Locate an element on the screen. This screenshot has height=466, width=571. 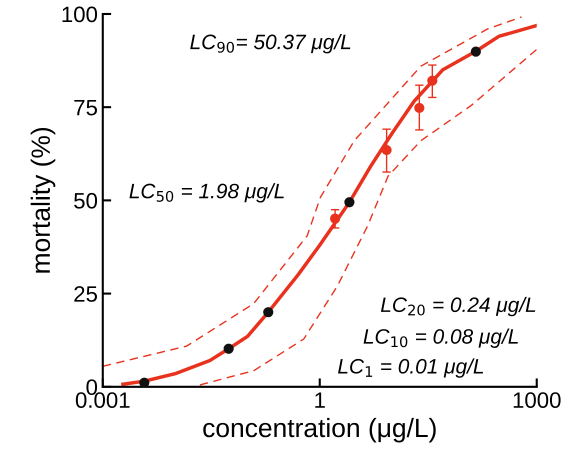
y-tick-label: 75 is located at coordinates (85, 108).